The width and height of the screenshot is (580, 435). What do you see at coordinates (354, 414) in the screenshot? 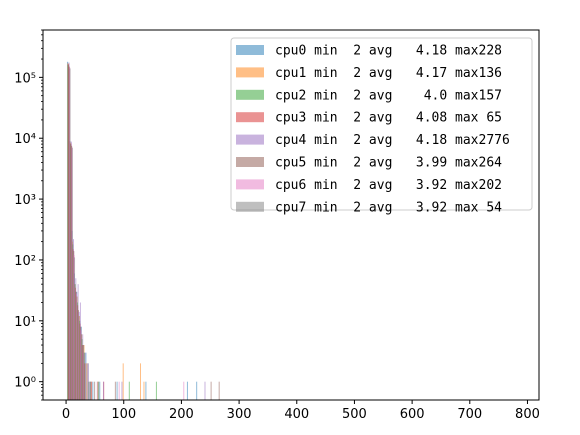
I see `x-tick-label: 500` at bounding box center [354, 414].